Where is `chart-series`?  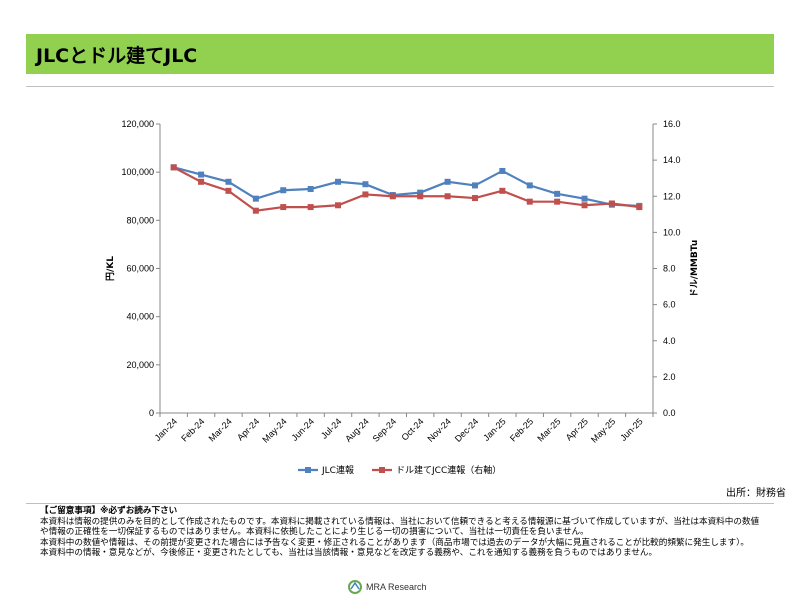
chart-series is located at coordinates (406, 189).